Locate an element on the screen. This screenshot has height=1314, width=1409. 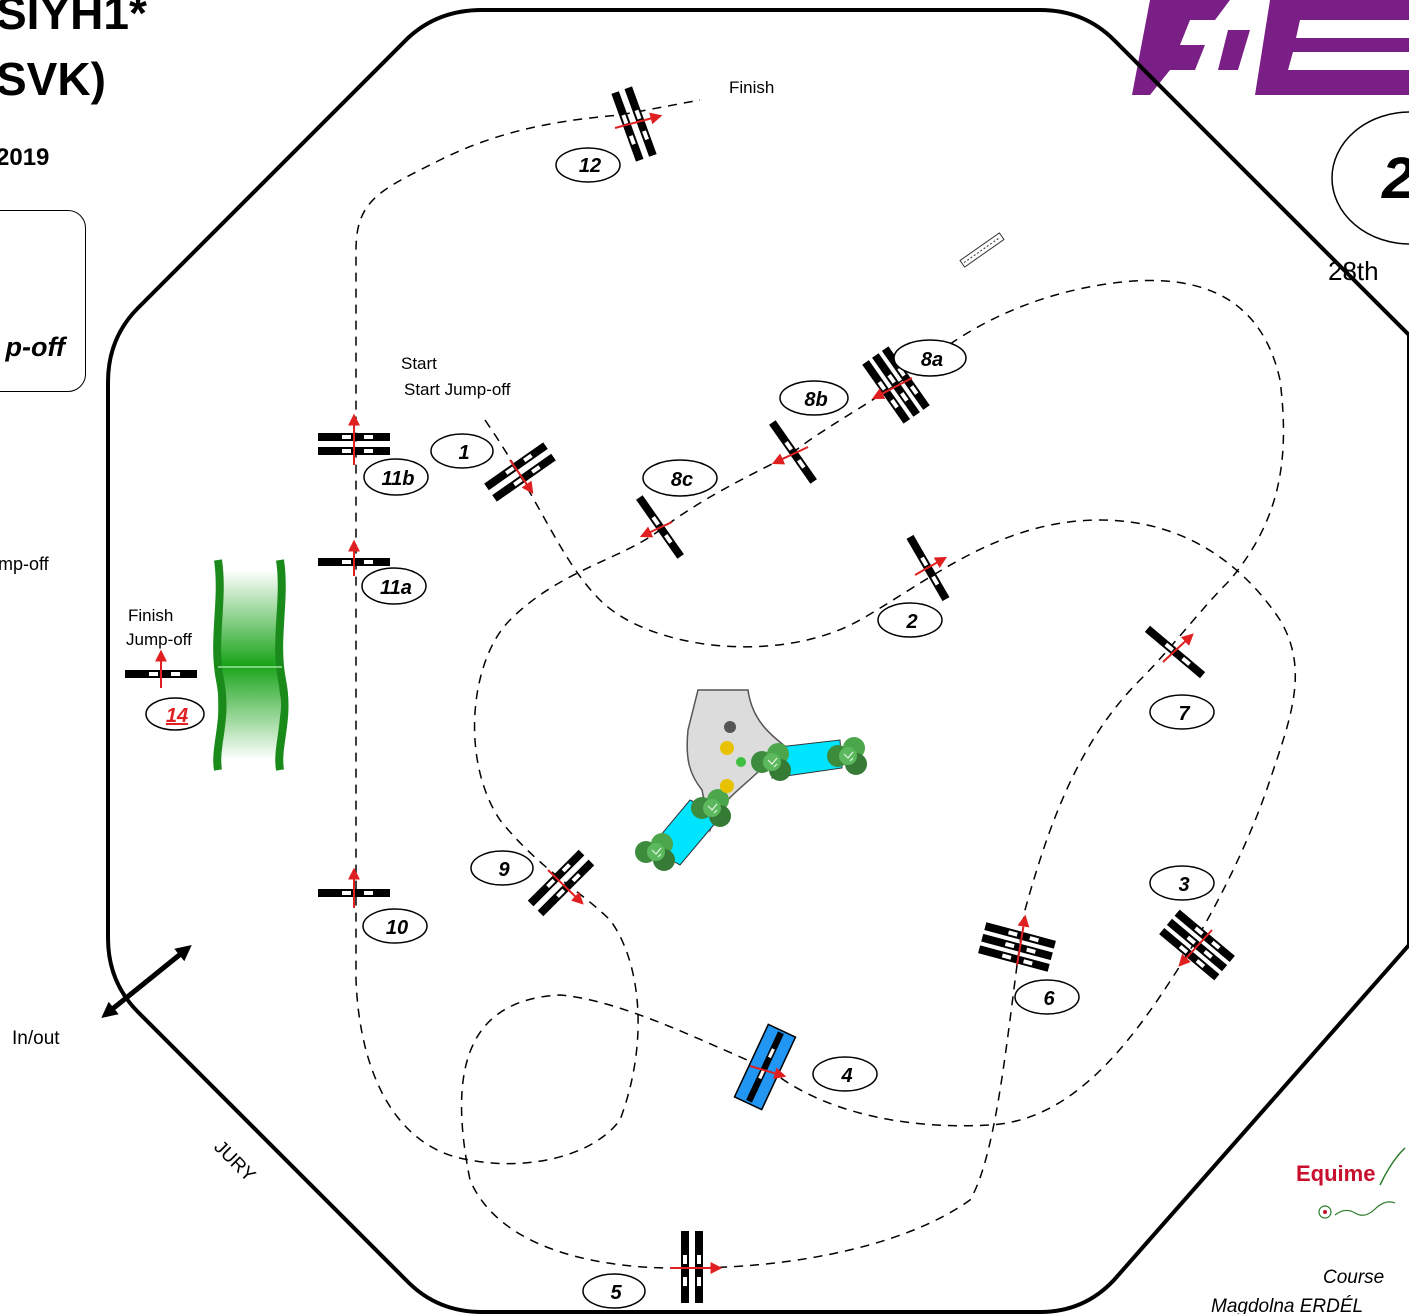
obstacle-11a is located at coordinates (354, 557).